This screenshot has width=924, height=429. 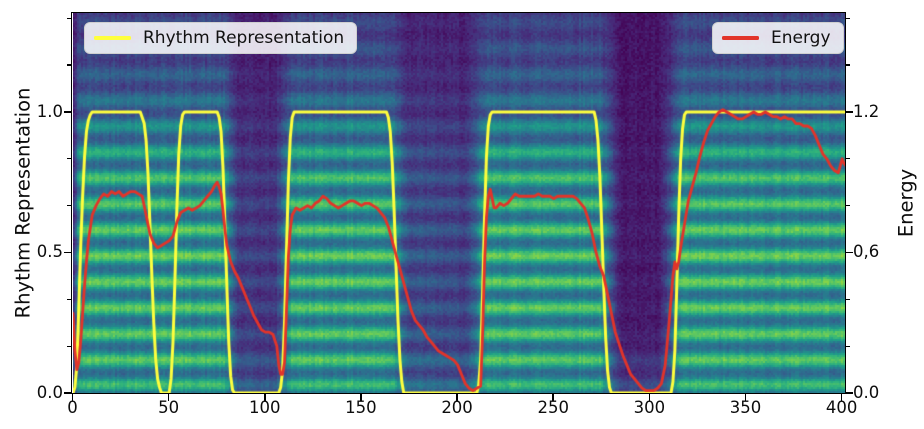 What do you see at coordinates (72, 407) in the screenshot?
I see `x-tick-label: 0` at bounding box center [72, 407].